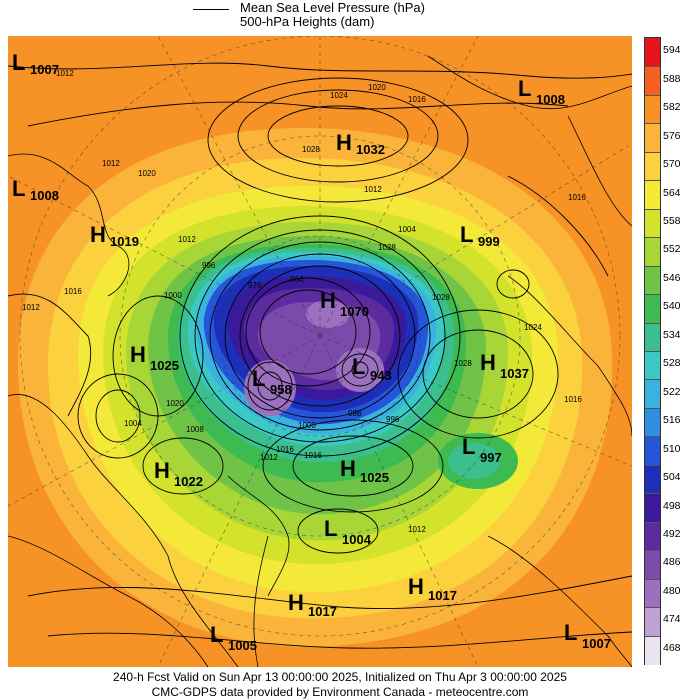 This screenshot has height=700, width=680. I want to click on colorbar-tick-label: 492, so click(671, 533).